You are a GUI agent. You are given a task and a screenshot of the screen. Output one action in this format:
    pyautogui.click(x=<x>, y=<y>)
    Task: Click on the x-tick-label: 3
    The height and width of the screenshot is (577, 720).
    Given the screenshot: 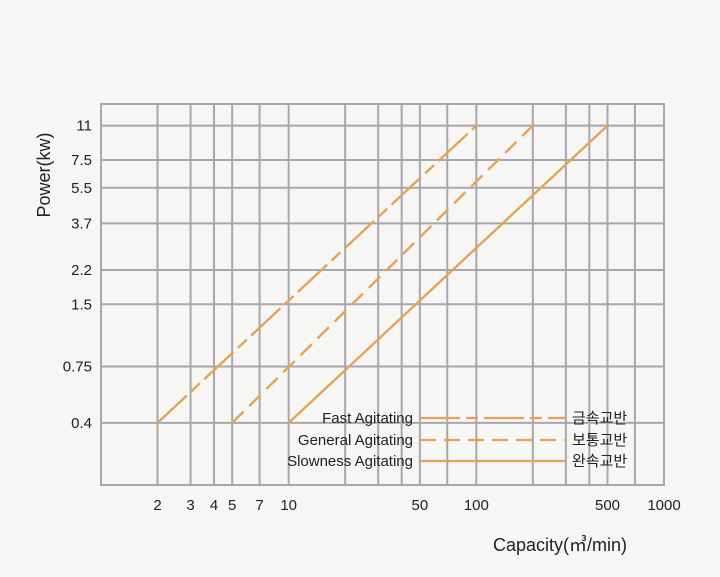 What is the action you would take?
    pyautogui.click(x=190, y=505)
    